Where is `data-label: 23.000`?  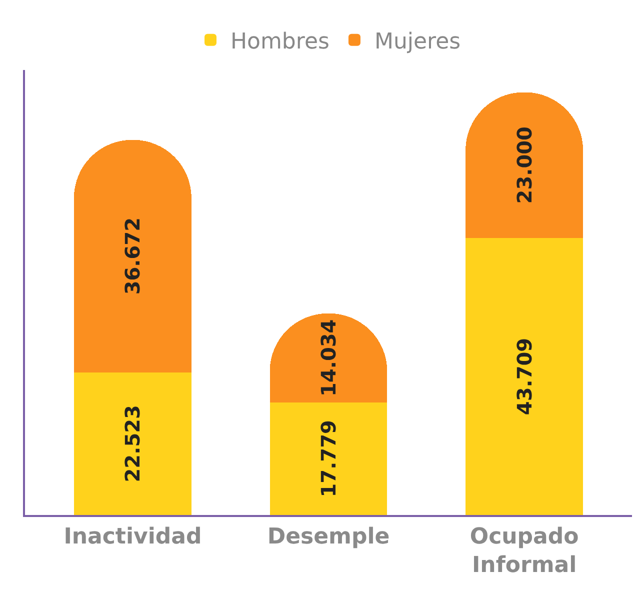
data-label: 23.000 is located at coordinates (524, 165).